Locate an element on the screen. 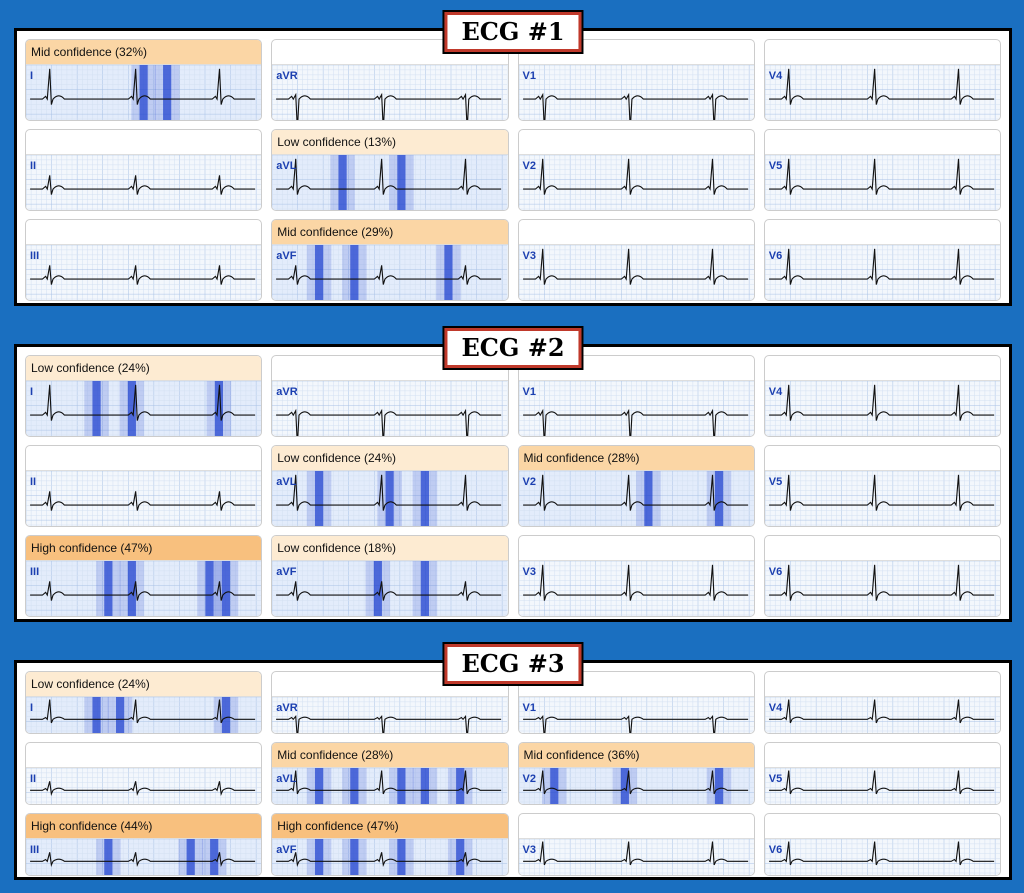 The height and width of the screenshot is (893, 1024). lead-label: V6 is located at coordinates (775, 256).